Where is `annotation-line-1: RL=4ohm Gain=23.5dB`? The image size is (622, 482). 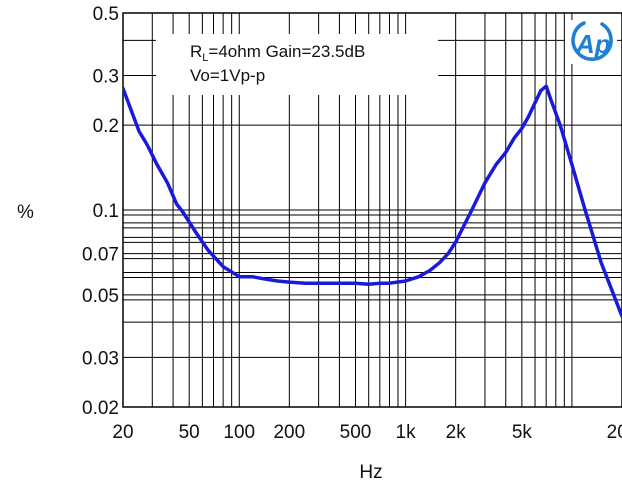 annotation-line-1: RL=4ohm Gain=23.5dB is located at coordinates (277, 53).